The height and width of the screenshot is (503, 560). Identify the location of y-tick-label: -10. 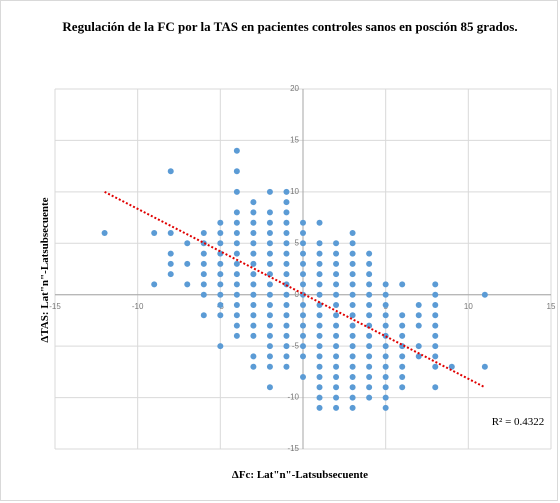
(293, 397).